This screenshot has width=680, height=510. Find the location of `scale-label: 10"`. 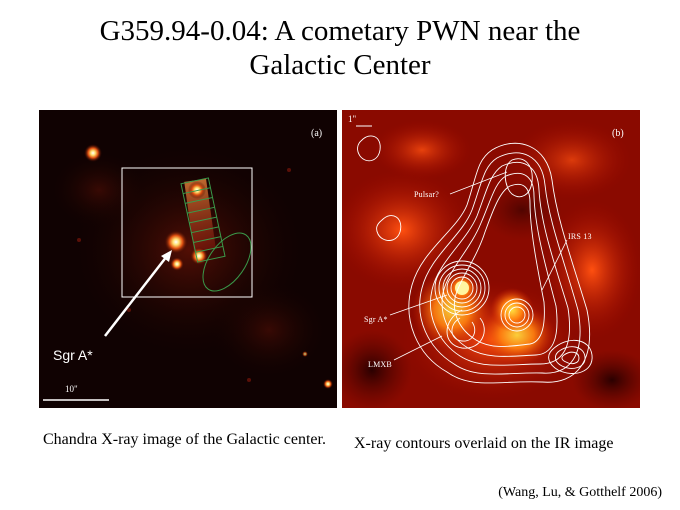

scale-label: 10" is located at coordinates (71, 389).